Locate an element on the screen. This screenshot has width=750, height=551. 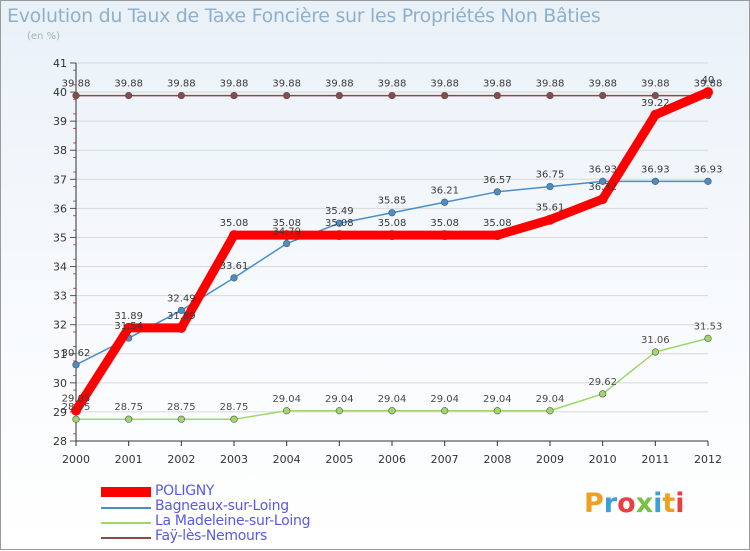
y-tick-label: 29 is located at coordinates (60, 412).